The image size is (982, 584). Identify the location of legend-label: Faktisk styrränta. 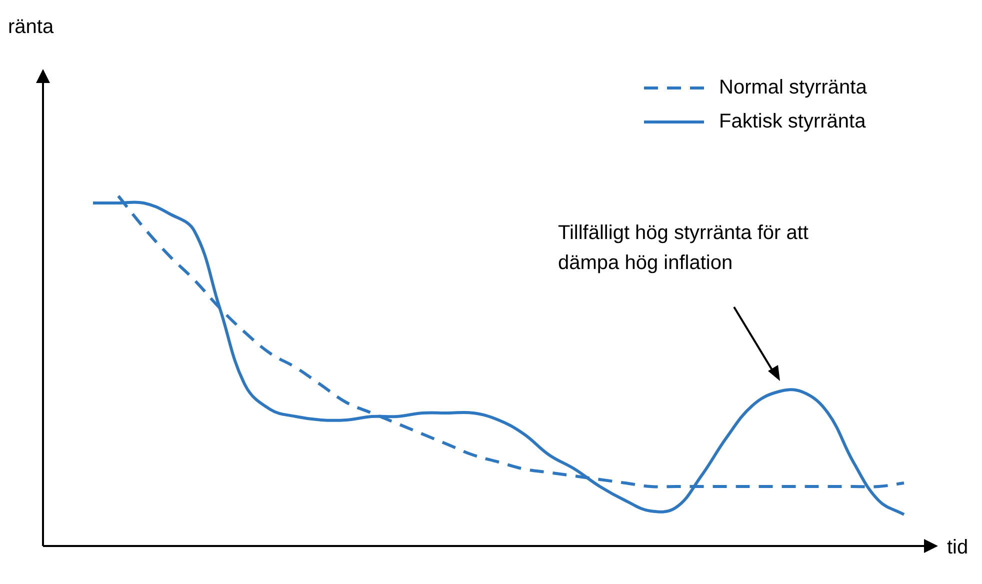
(793, 121).